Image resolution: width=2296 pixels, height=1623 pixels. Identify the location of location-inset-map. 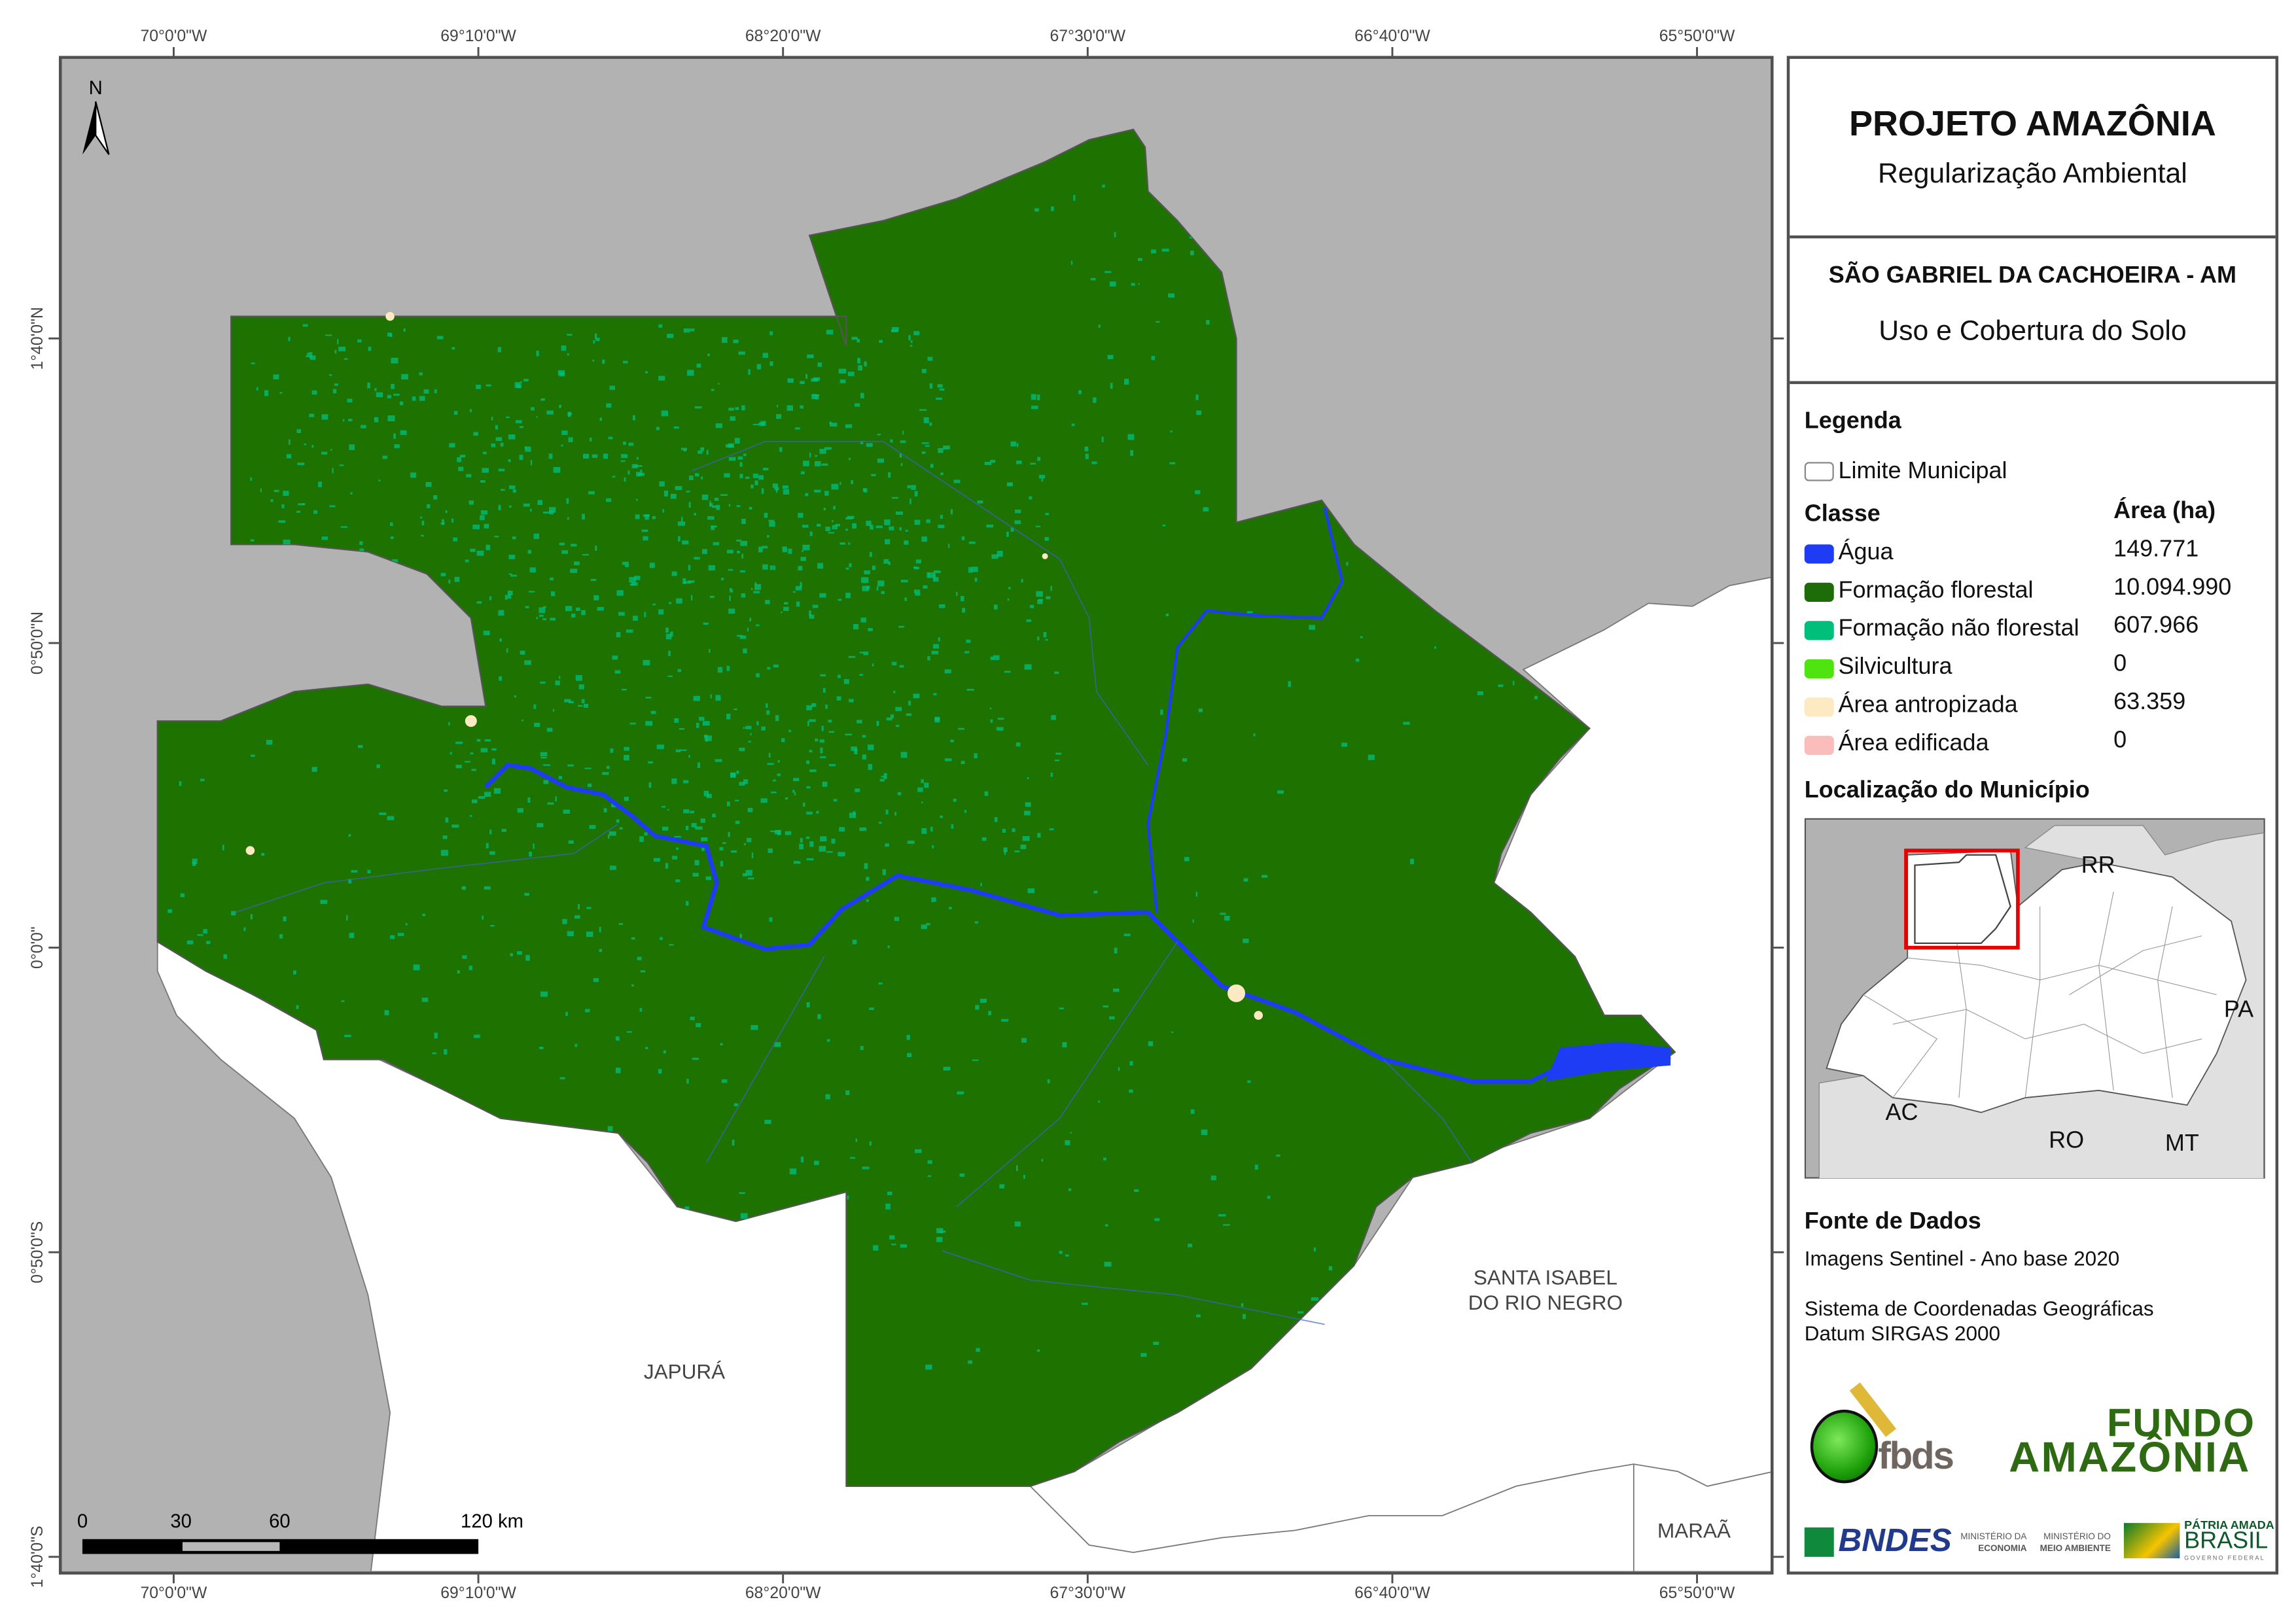
(2035, 999).